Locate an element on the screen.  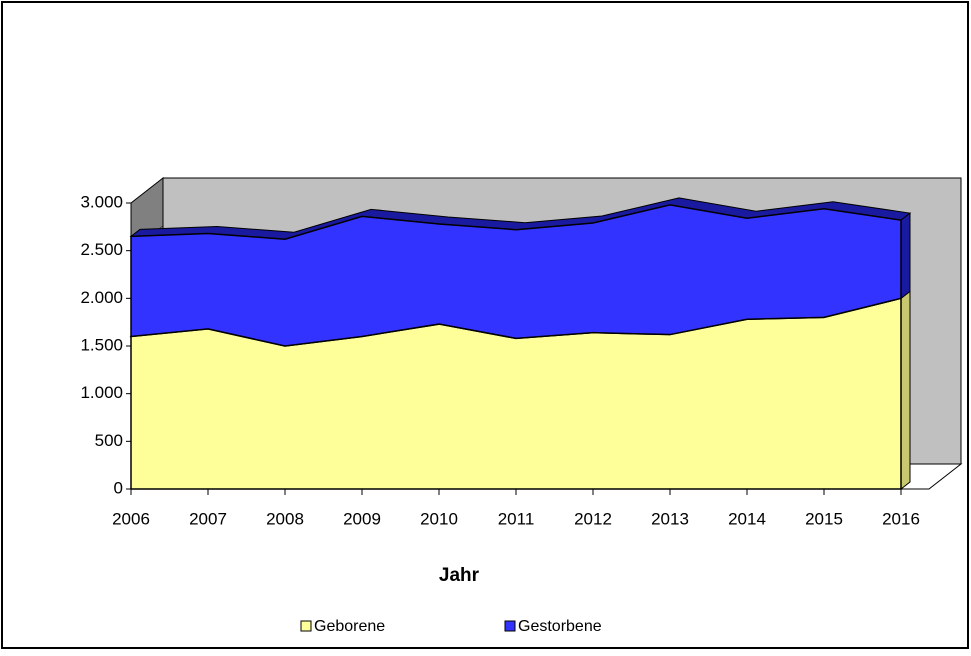
x-tick-label: 2008 is located at coordinates (285, 518).